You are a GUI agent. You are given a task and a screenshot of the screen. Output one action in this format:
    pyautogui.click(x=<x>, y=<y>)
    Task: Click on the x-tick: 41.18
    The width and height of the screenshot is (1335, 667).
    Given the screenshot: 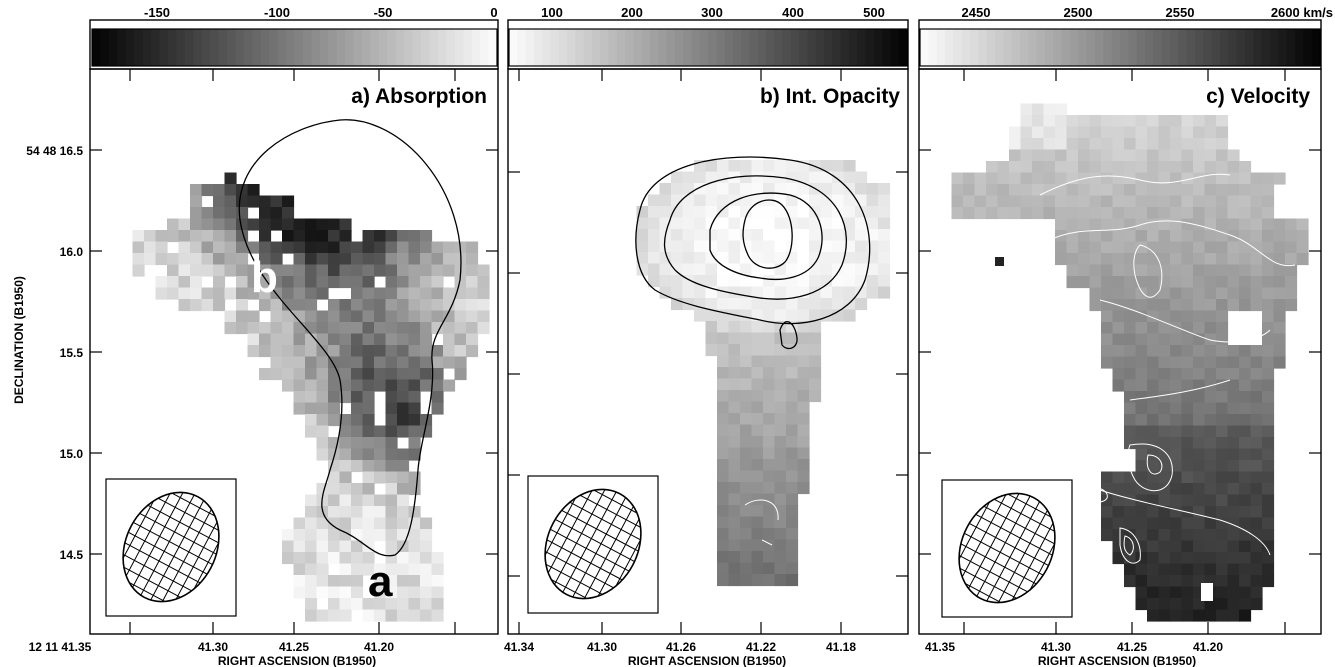 What is the action you would take?
    pyautogui.click(x=841, y=647)
    